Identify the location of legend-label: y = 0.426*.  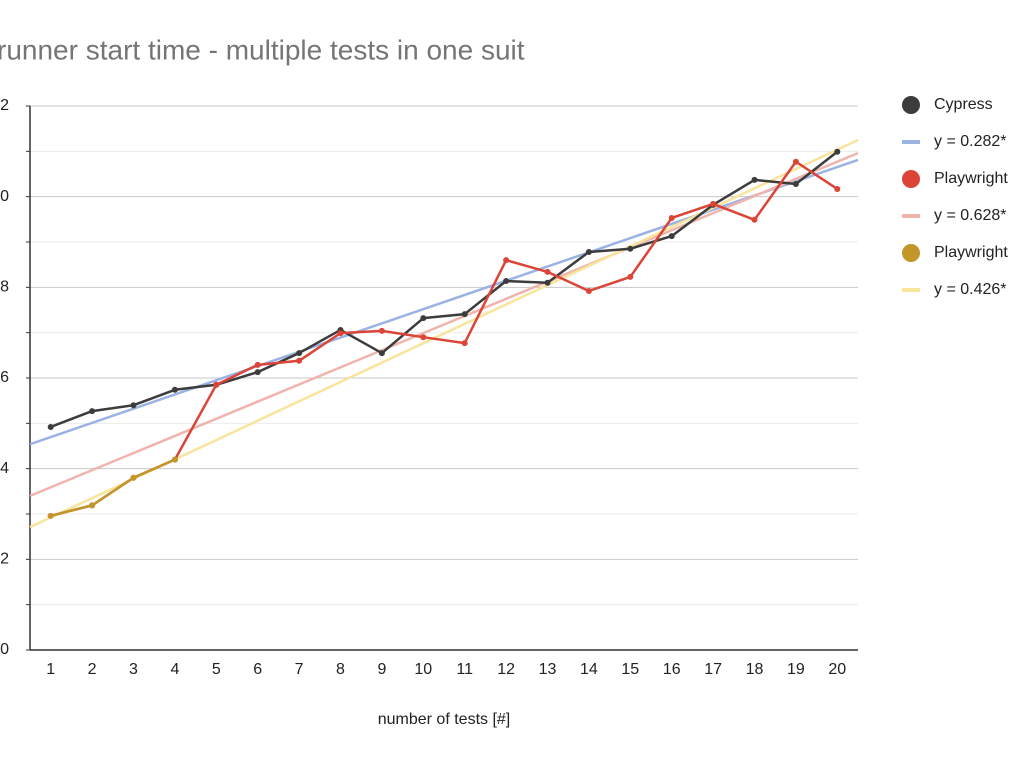
(970, 289).